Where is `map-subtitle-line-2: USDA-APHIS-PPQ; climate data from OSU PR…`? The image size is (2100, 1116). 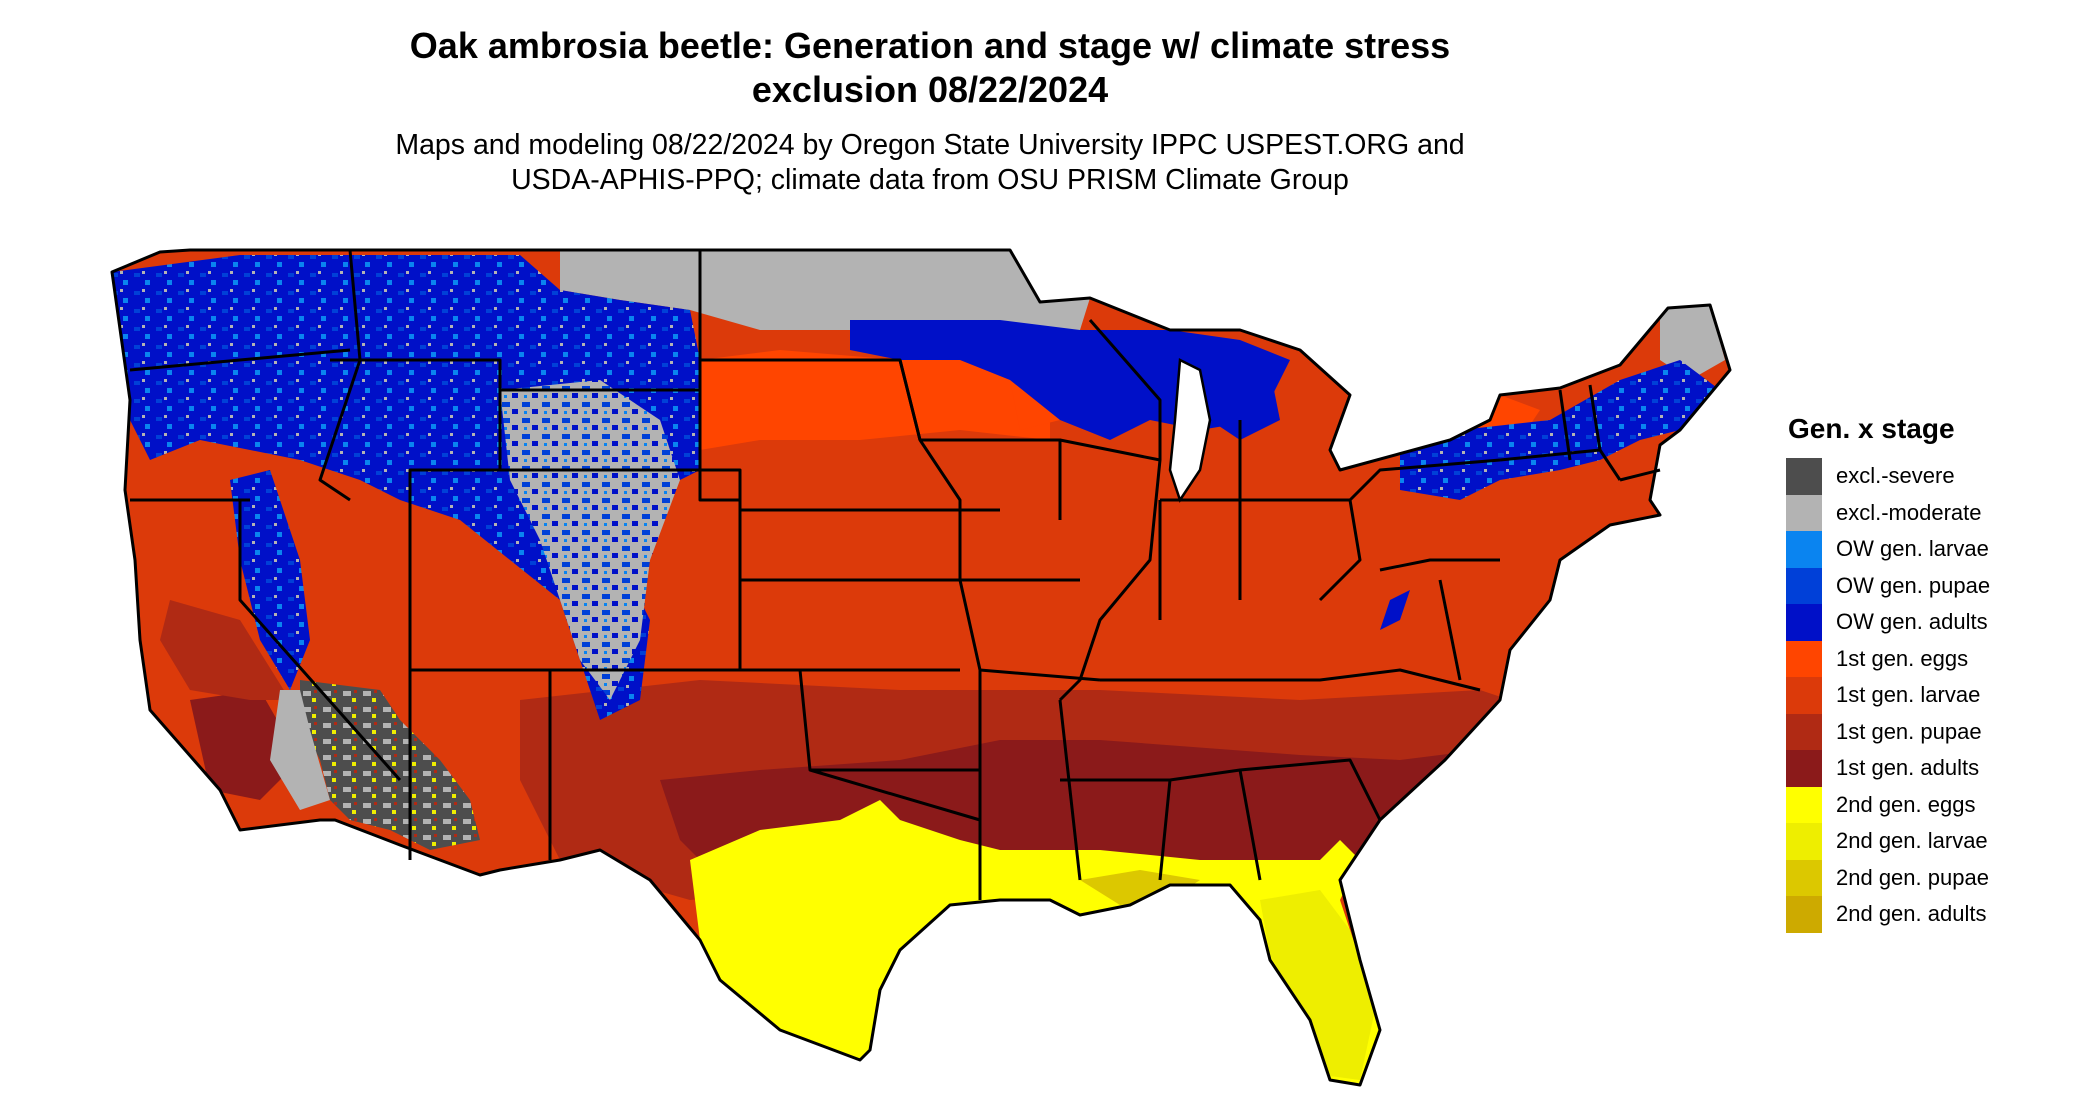 map-subtitle-line-2: USDA-APHIS-PPQ; climate data from OSU PR… is located at coordinates (930, 180).